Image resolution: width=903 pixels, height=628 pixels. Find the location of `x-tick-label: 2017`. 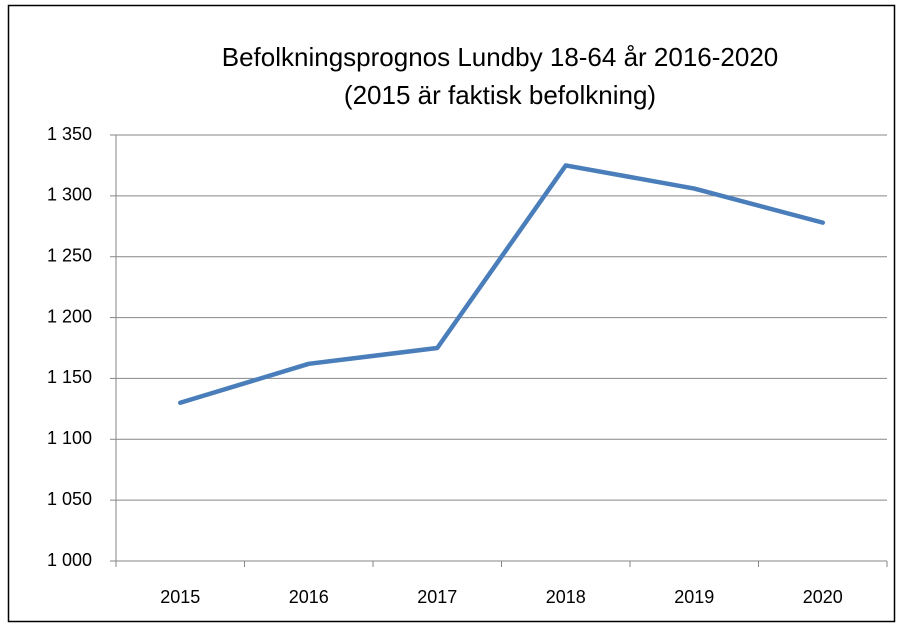

x-tick-label: 2017 is located at coordinates (437, 597).